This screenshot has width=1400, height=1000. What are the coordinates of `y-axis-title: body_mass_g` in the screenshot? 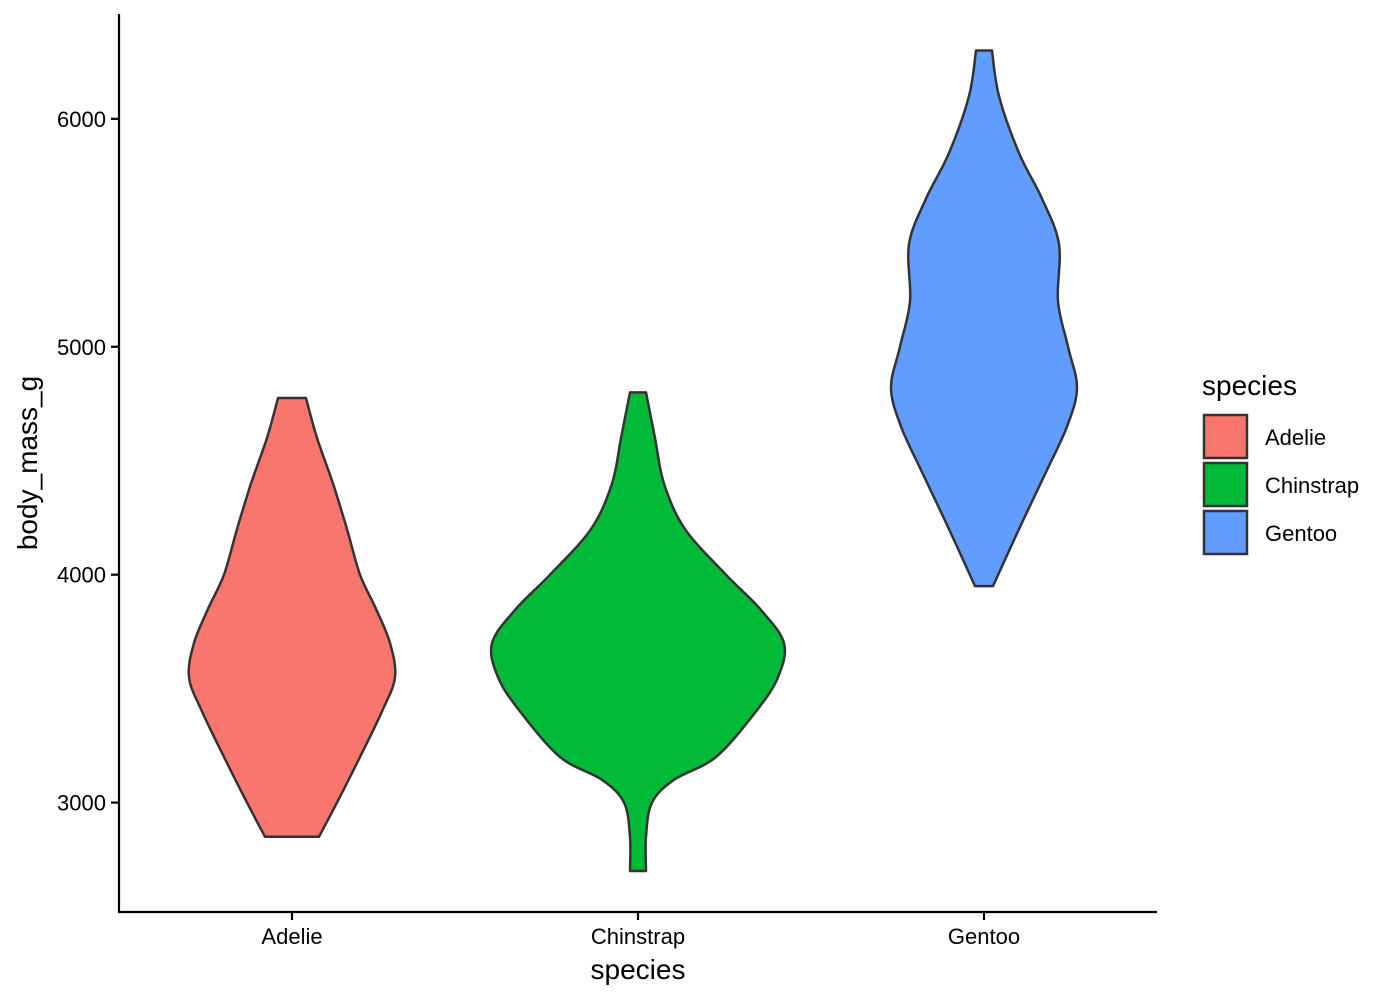 It's located at (27, 463).